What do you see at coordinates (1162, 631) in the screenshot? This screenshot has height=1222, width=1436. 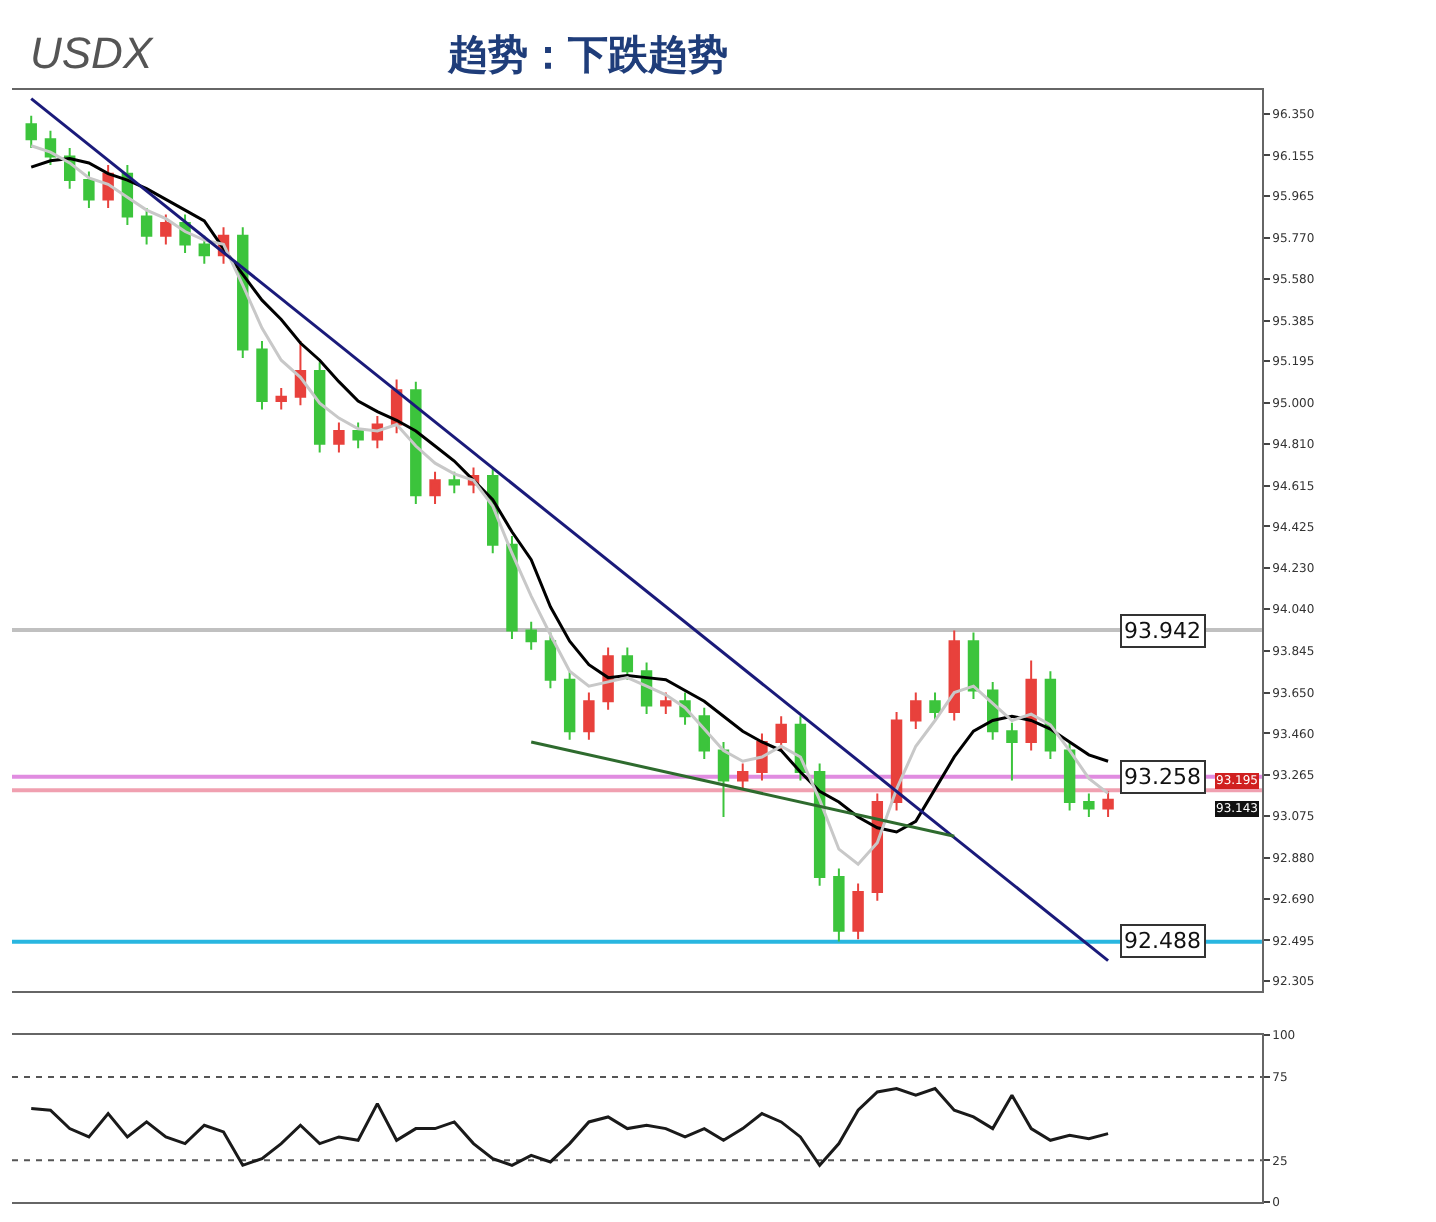 I see `ref-line-label: 93.942` at bounding box center [1162, 631].